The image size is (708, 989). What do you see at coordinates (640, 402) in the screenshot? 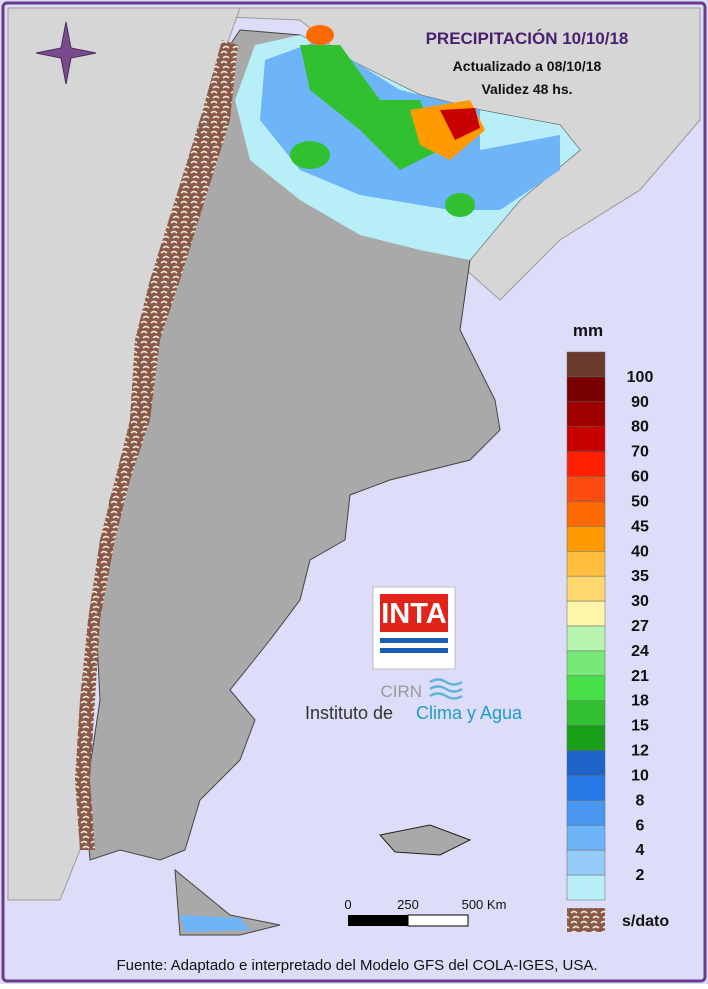
I see `legend-label: 90` at bounding box center [640, 402].